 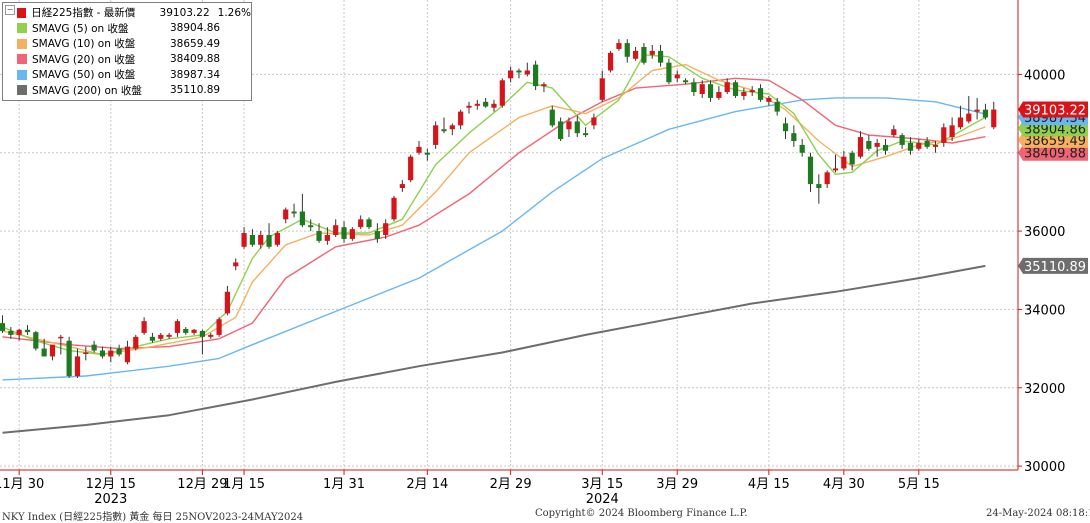 I want to click on legend-value: 39103.22, so click(x=184, y=12).